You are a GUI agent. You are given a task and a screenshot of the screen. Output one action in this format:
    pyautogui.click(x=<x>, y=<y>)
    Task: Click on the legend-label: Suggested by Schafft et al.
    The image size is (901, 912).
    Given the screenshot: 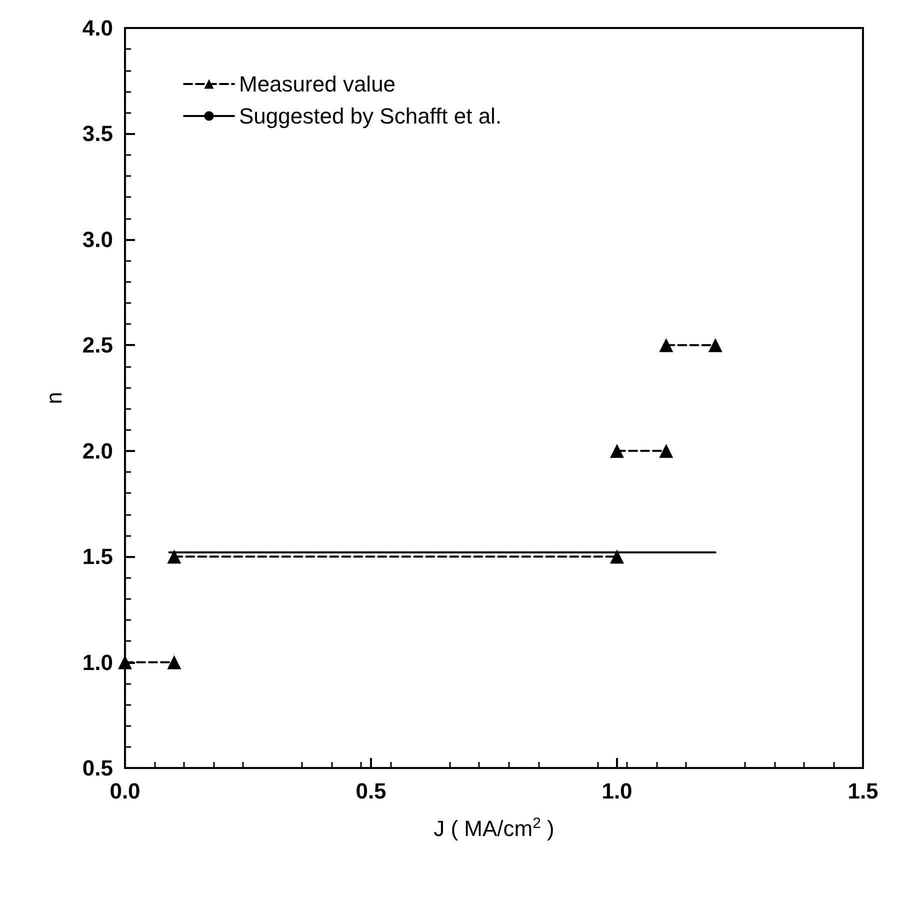 What is the action you would take?
    pyautogui.click(x=370, y=116)
    